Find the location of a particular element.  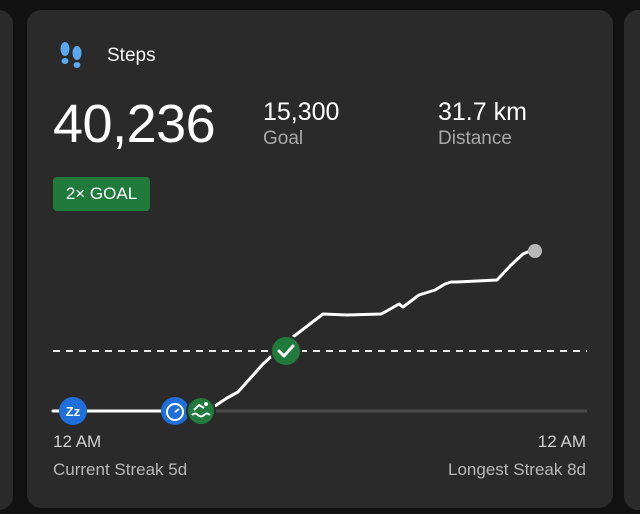

sleep-icon: Zz is located at coordinates (73, 411).